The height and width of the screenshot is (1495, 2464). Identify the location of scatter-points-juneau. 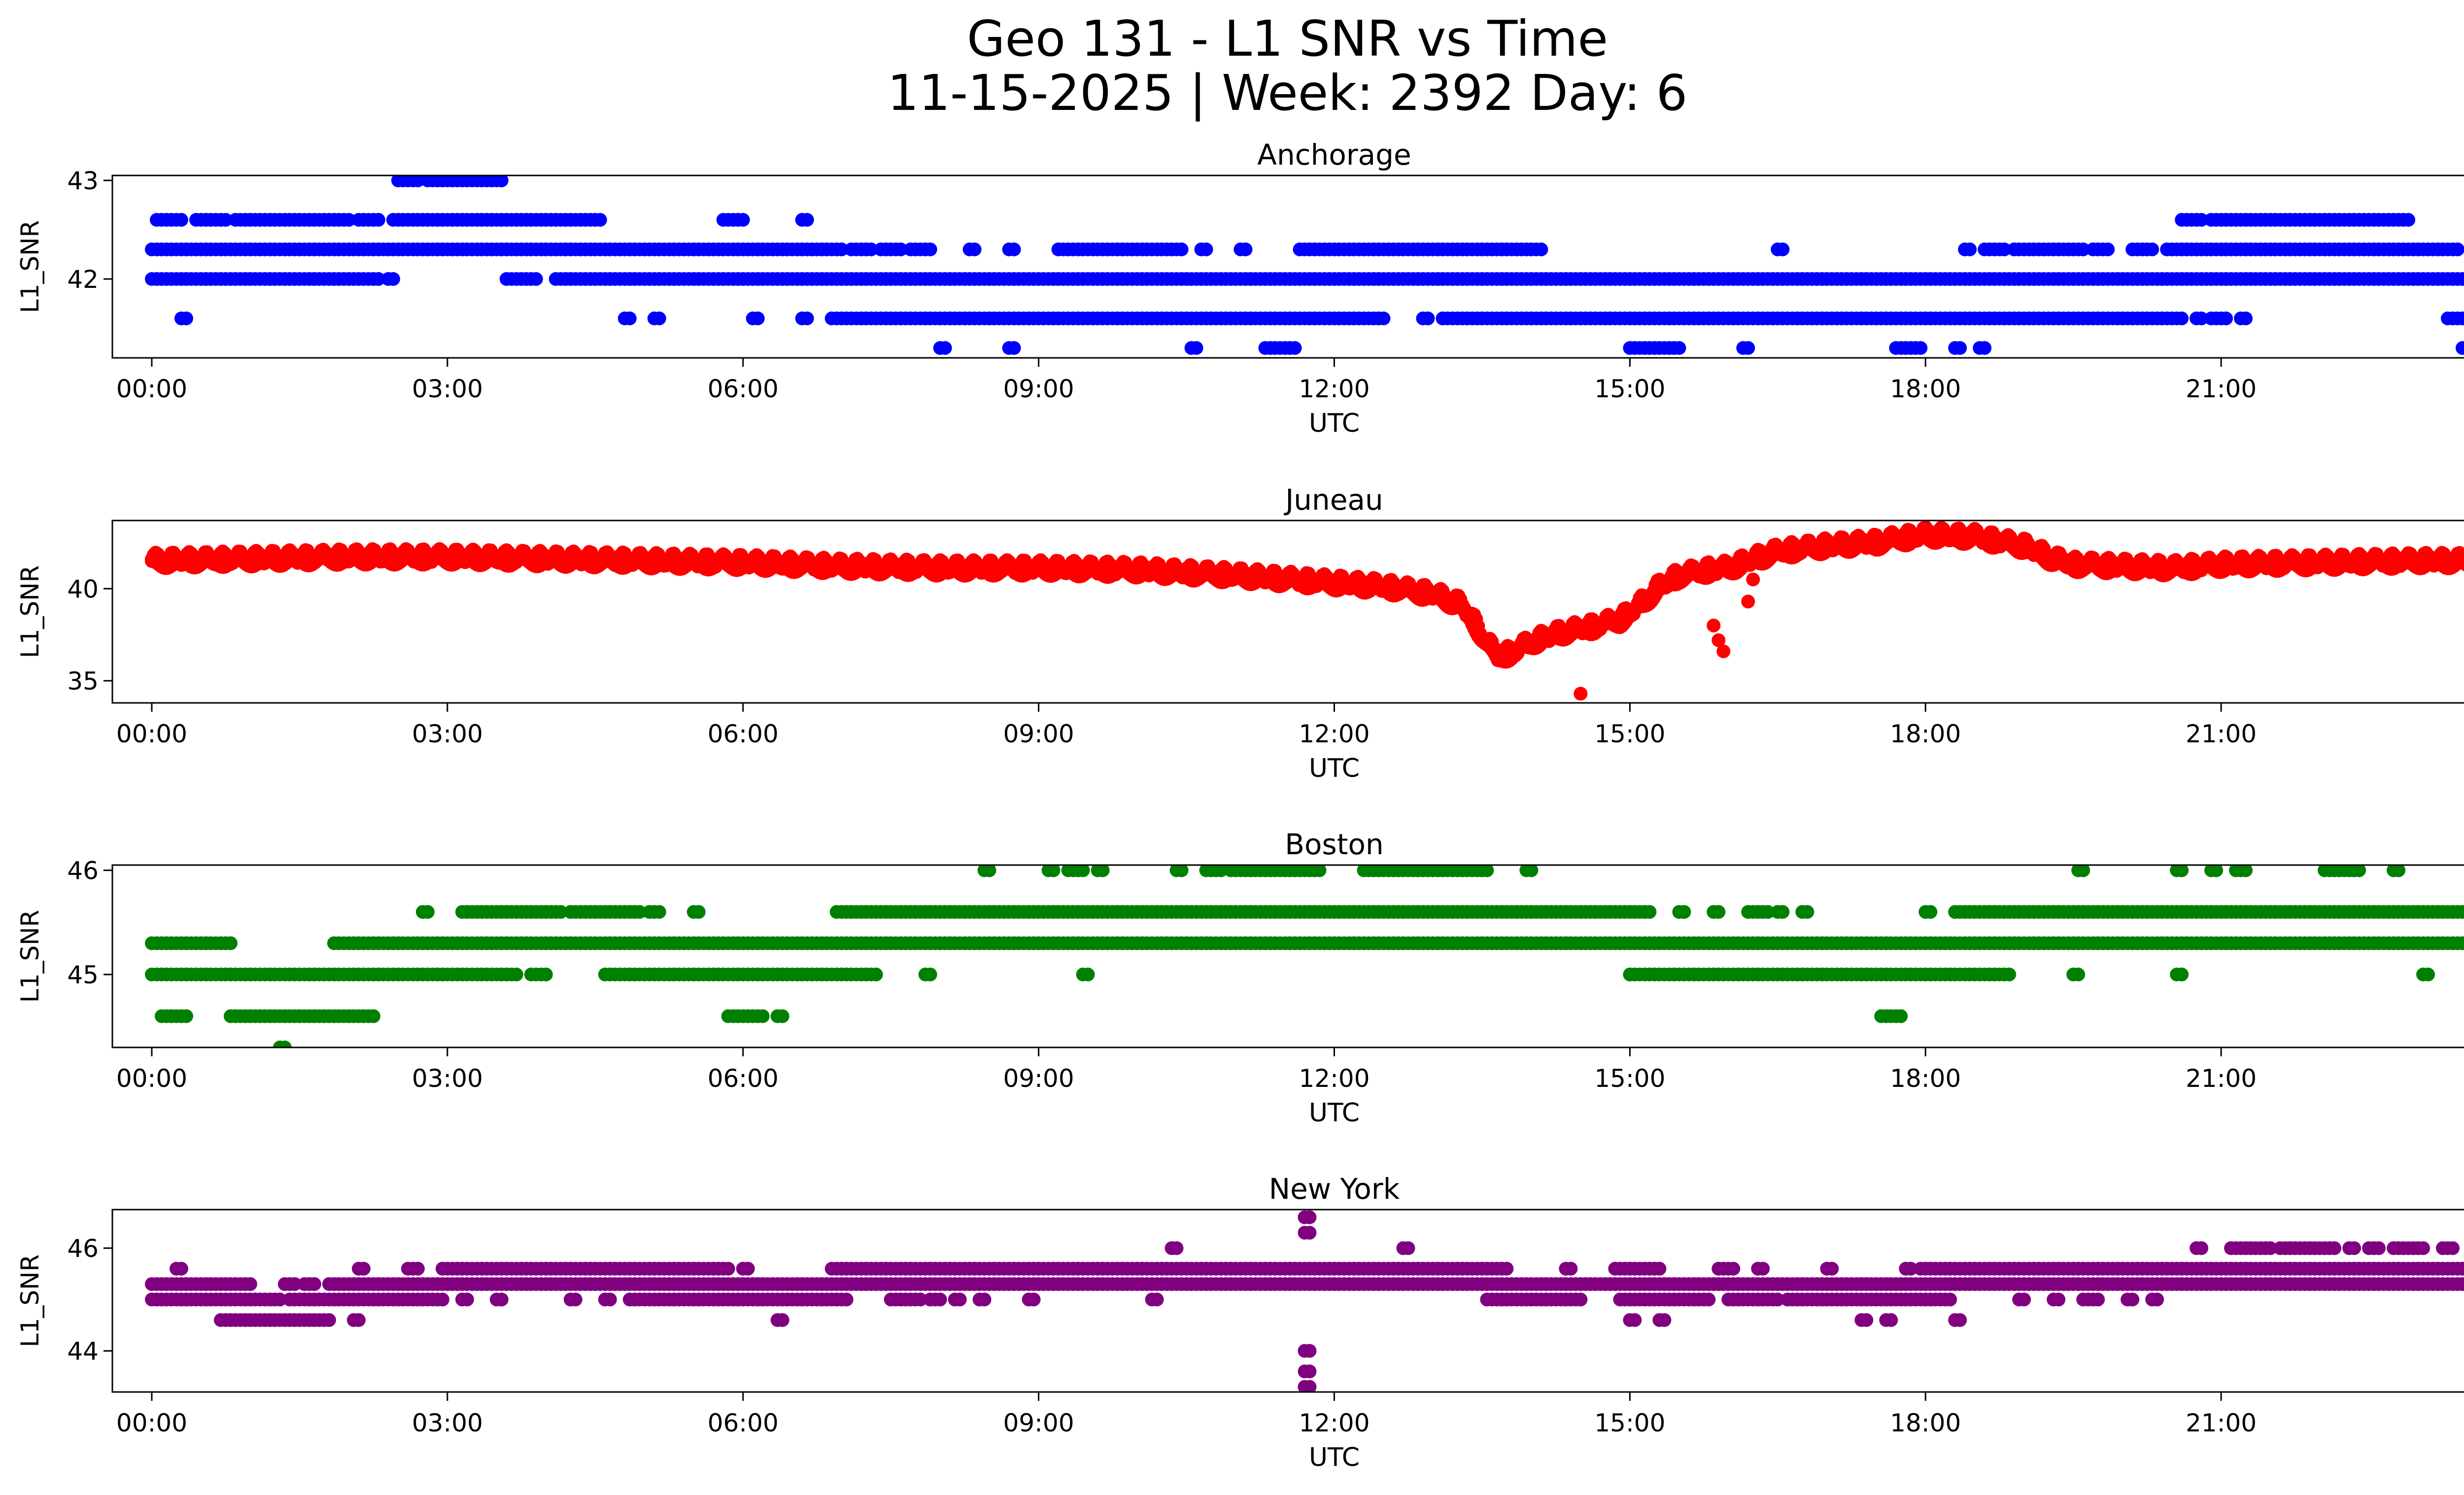
(1304, 611).